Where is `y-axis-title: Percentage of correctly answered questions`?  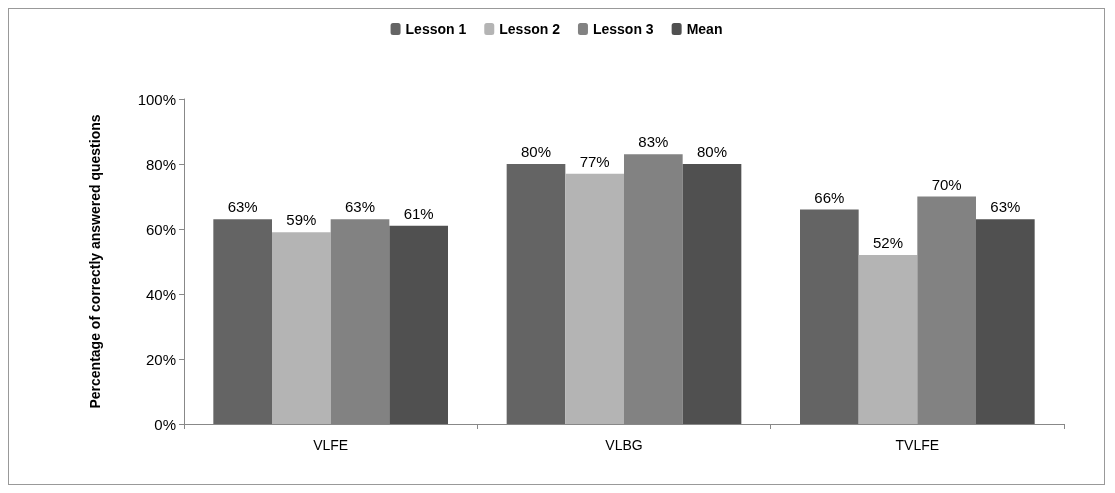
y-axis-title: Percentage of correctly answered questions is located at coordinates (95, 261).